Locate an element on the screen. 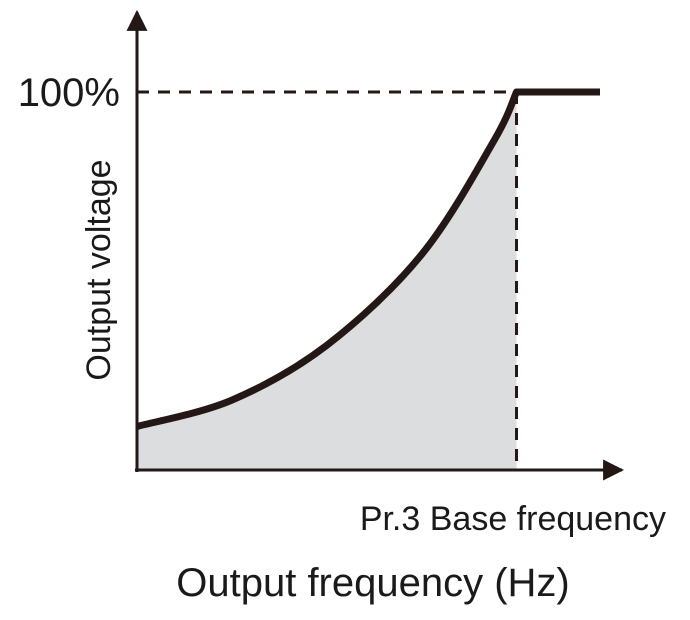 This screenshot has height=620, width=690. x-axis-label: Output frequency (Hz) is located at coordinates (373, 583).